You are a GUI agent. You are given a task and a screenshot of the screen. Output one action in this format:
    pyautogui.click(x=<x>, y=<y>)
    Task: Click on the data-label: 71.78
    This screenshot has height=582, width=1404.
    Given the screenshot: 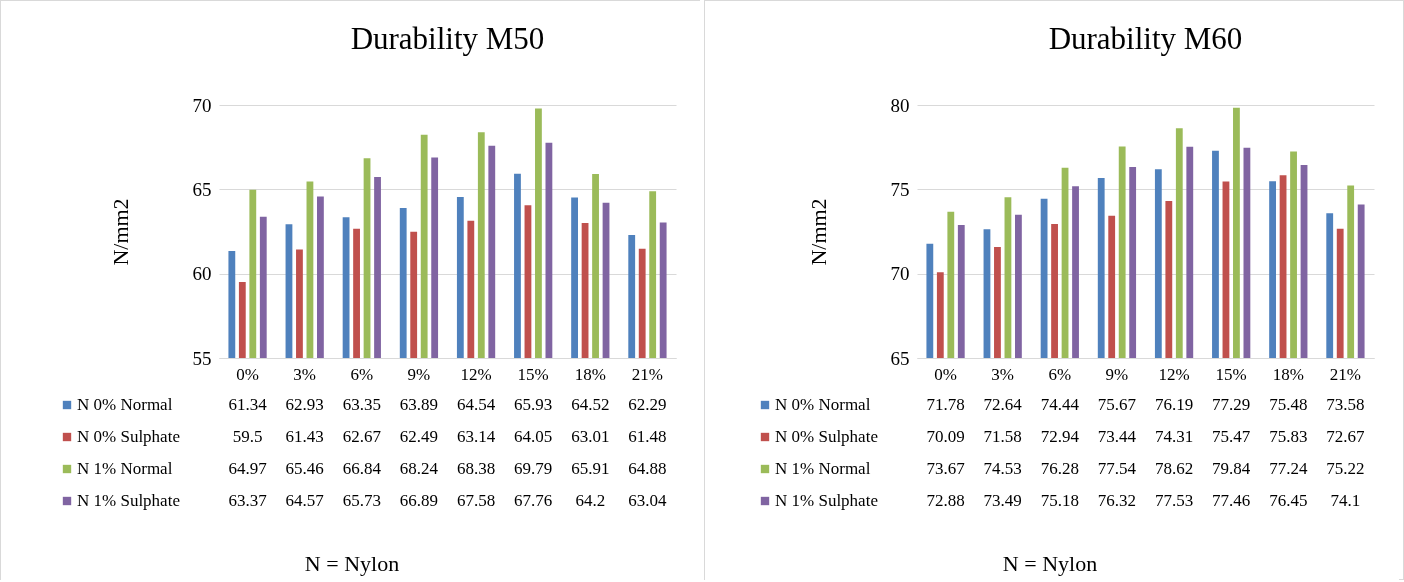 What is the action you would take?
    pyautogui.click(x=945, y=404)
    